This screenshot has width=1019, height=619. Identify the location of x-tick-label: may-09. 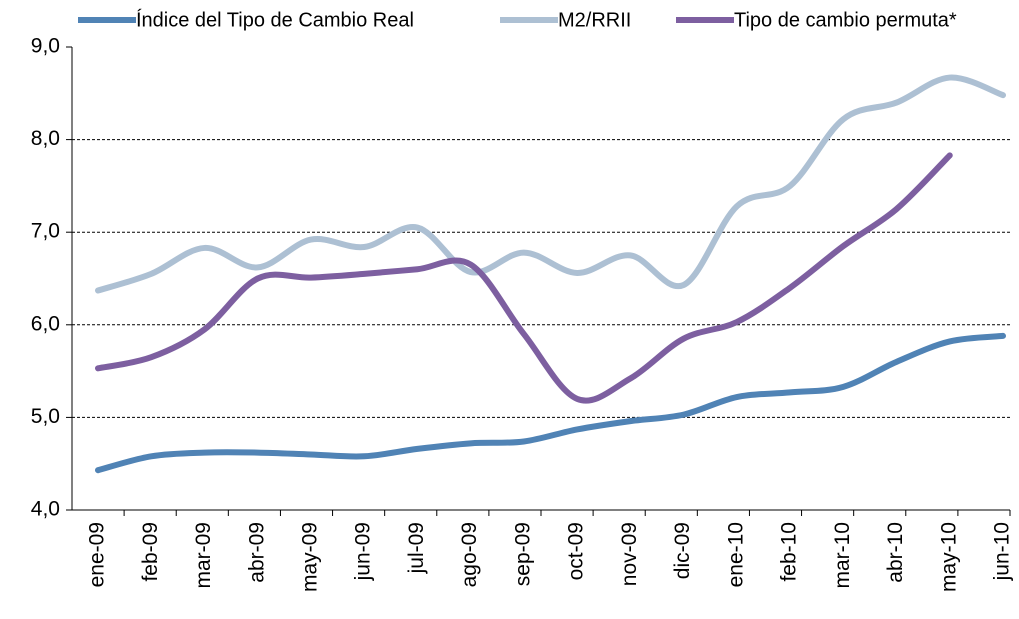
(309, 557).